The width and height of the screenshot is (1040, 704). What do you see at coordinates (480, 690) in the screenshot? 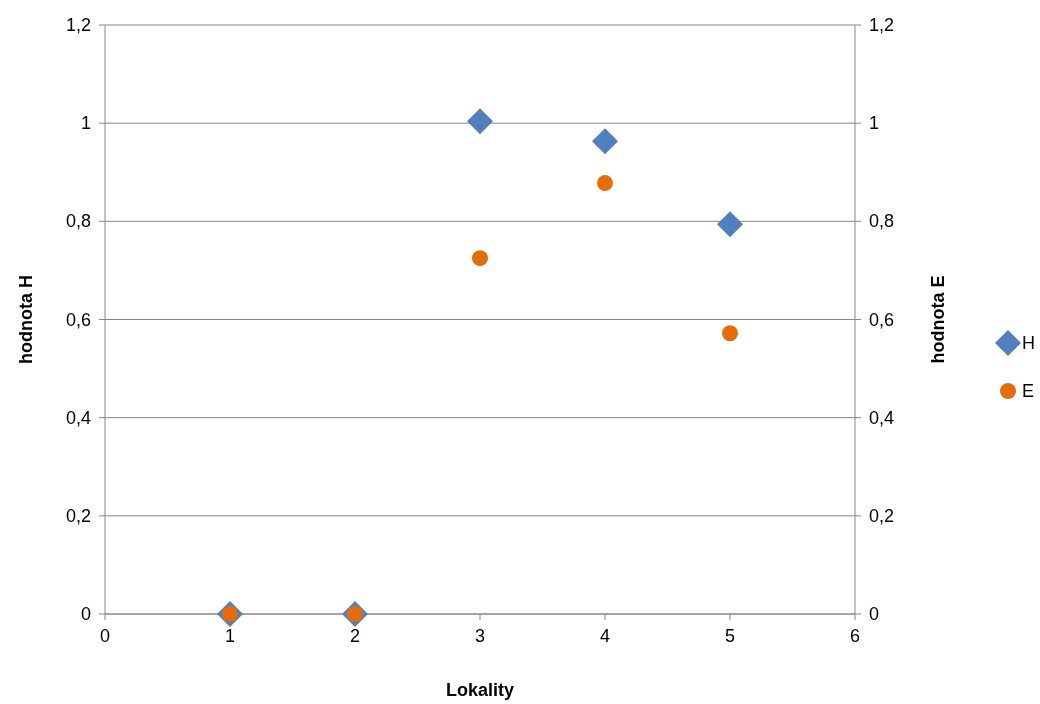
I see `x-axis-title: Lokality` at bounding box center [480, 690].